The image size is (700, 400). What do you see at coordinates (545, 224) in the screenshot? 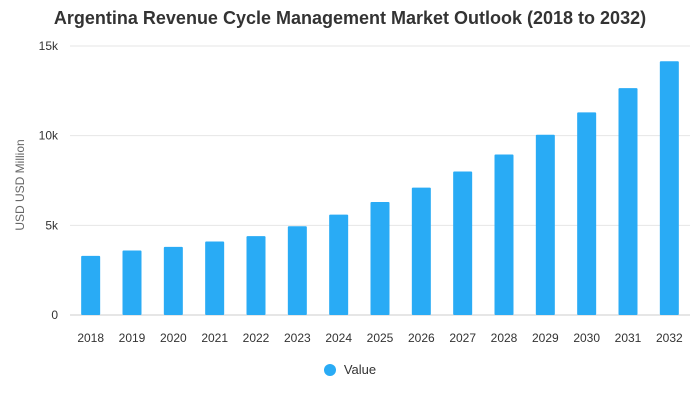
I see `bar-2029` at bounding box center [545, 224].